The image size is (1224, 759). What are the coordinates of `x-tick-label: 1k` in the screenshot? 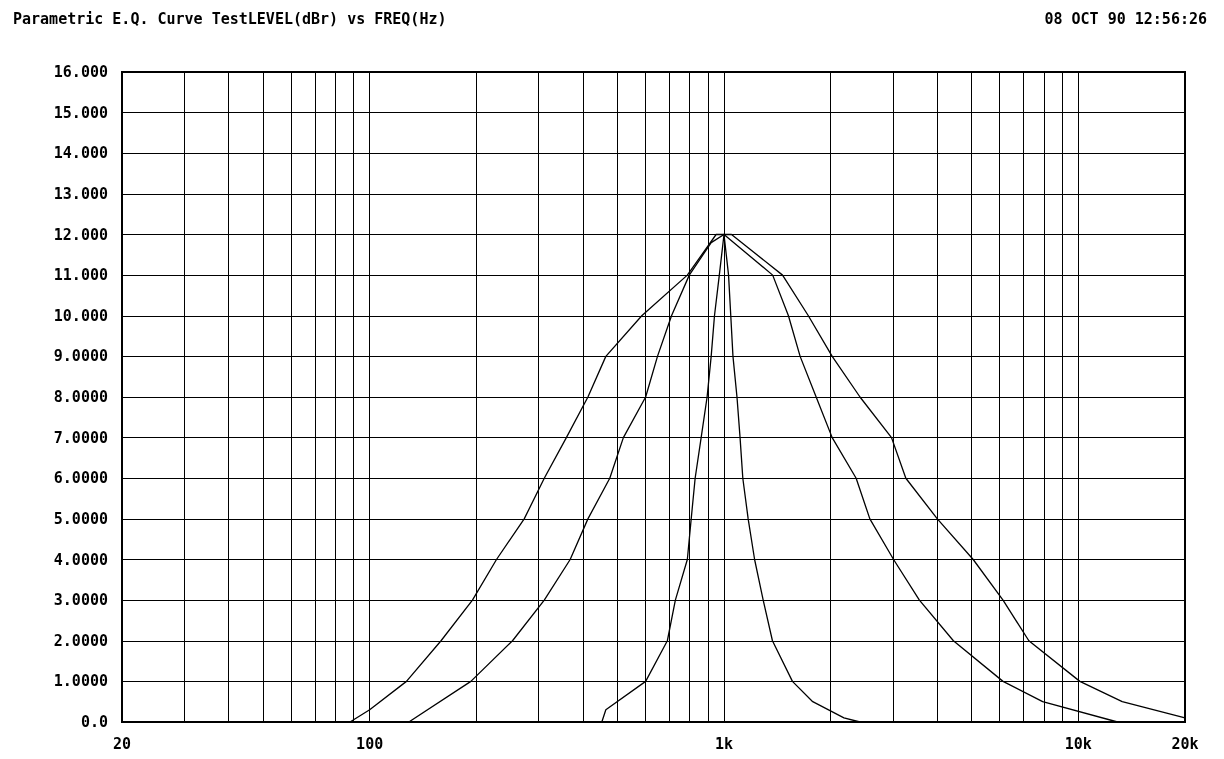 It's located at (724, 743).